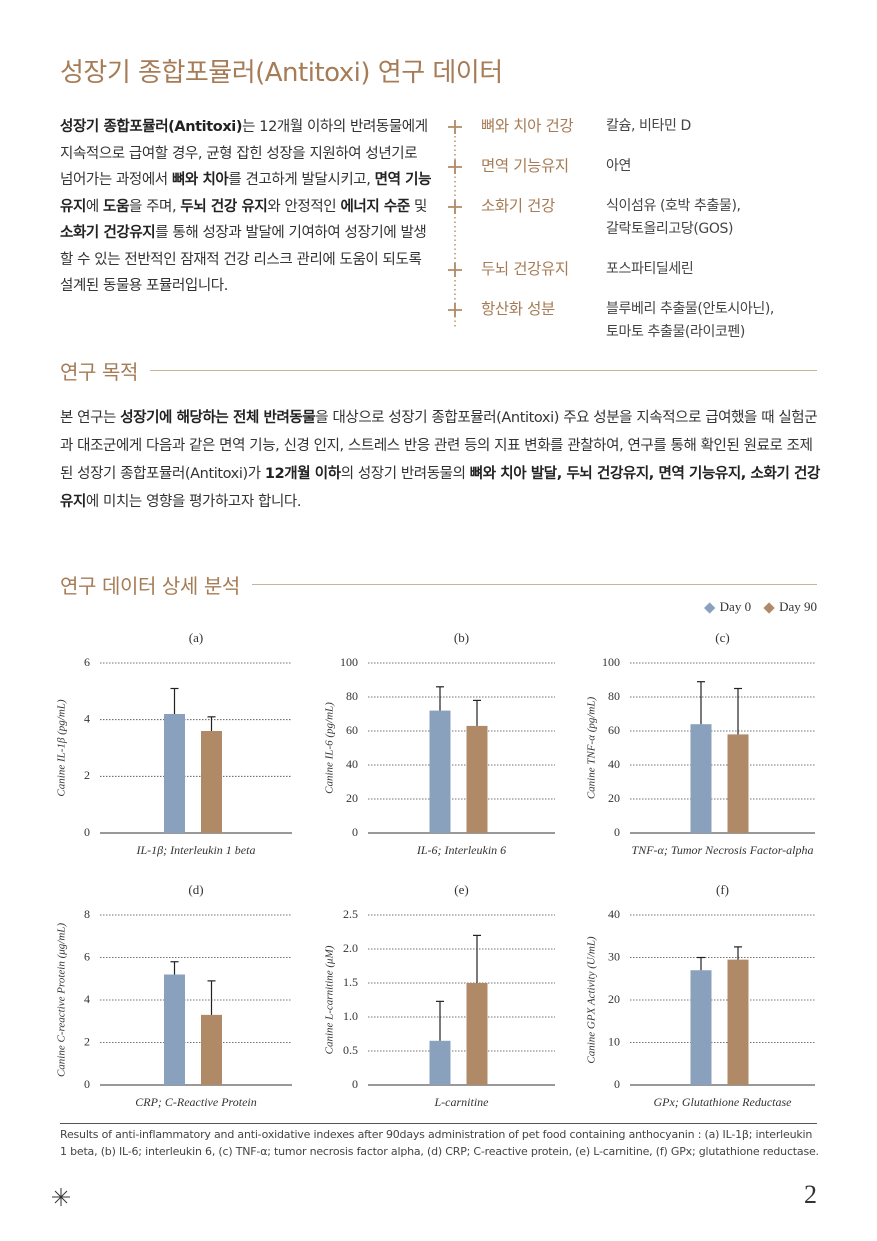  I want to click on nutrient-value: 블루베리 추출물(안토시아닌), 토마토 추출물(라이코펜), so click(690, 321).